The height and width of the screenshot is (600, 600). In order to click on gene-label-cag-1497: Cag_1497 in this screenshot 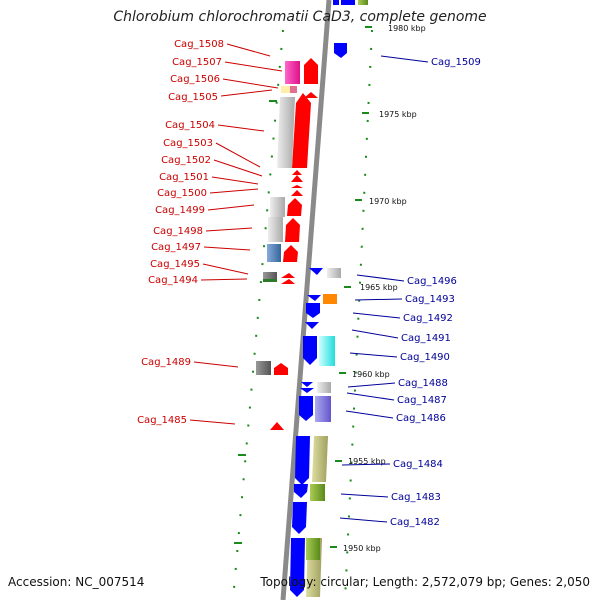, I will do `click(176, 247)`.